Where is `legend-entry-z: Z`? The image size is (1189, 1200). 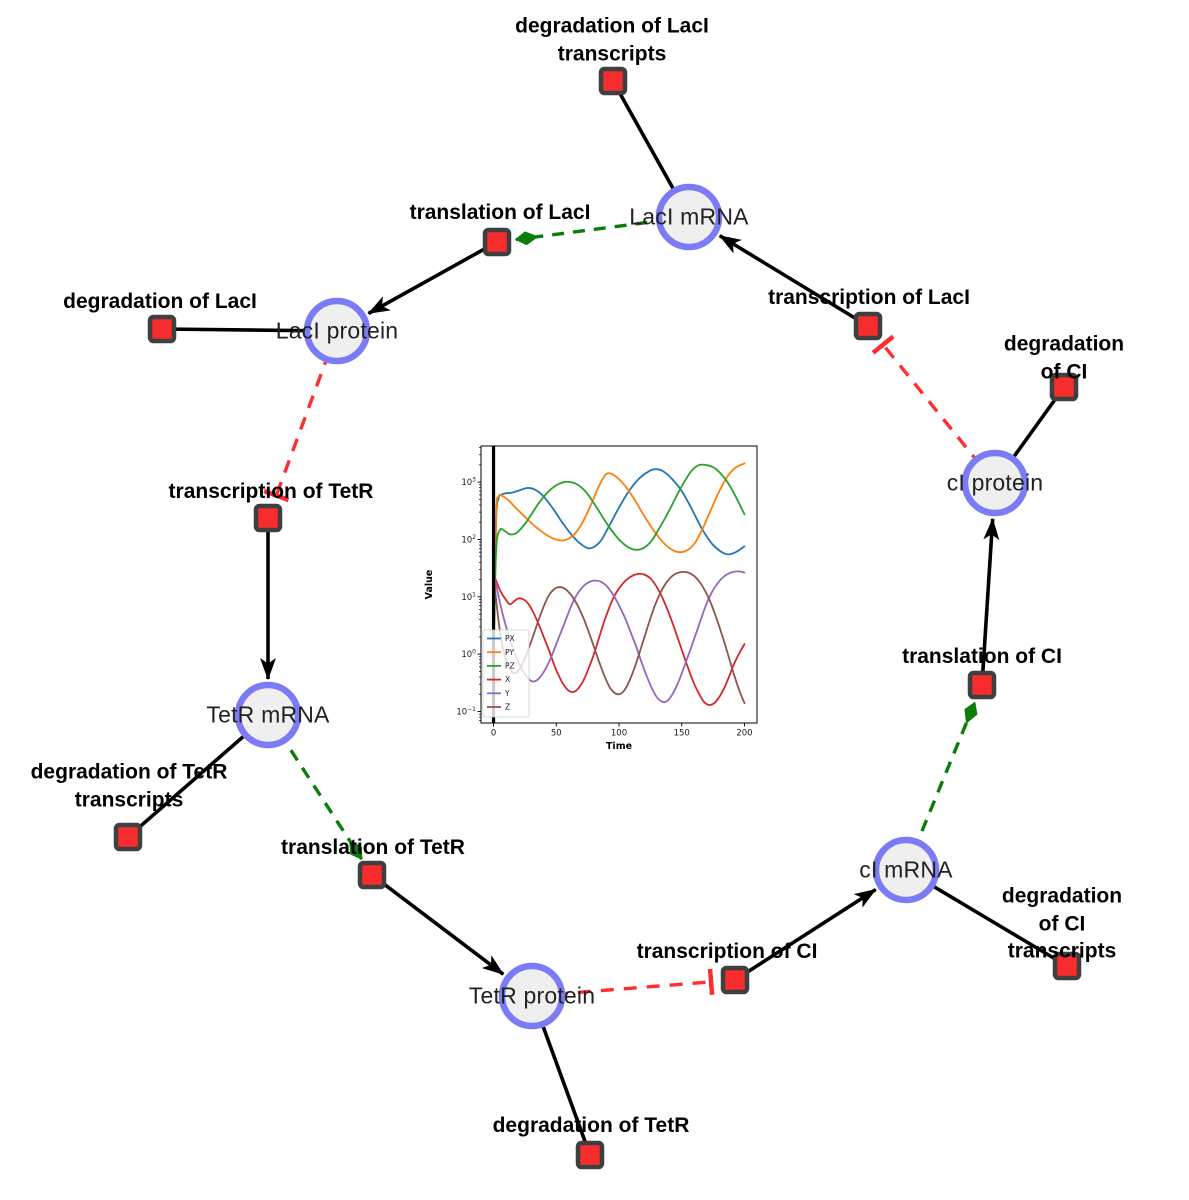
legend-entry-z: Z is located at coordinates (507, 707).